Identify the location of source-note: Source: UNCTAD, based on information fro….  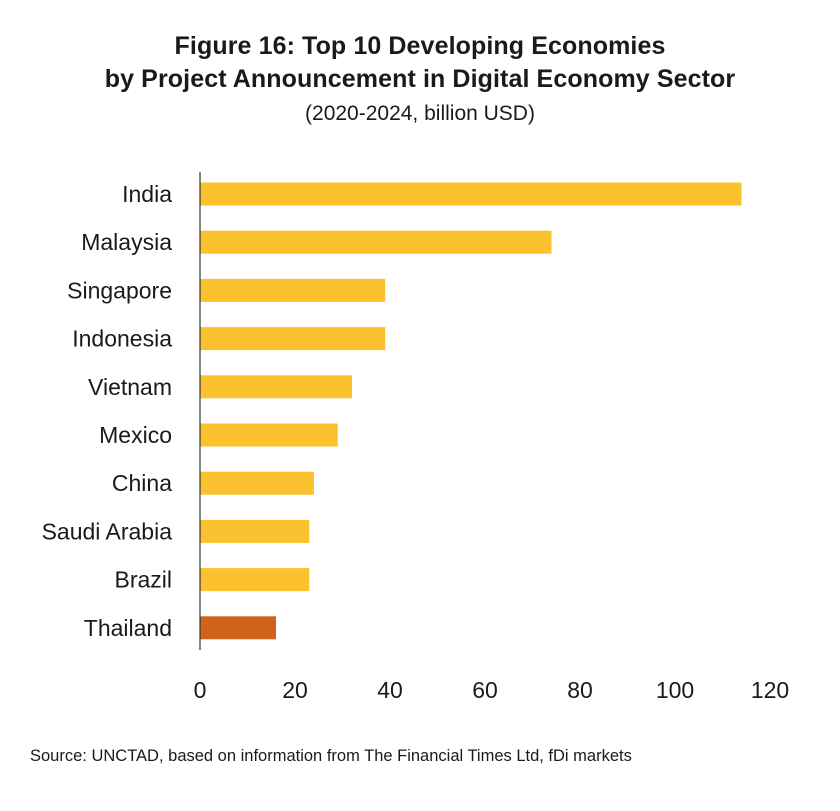
(331, 756).